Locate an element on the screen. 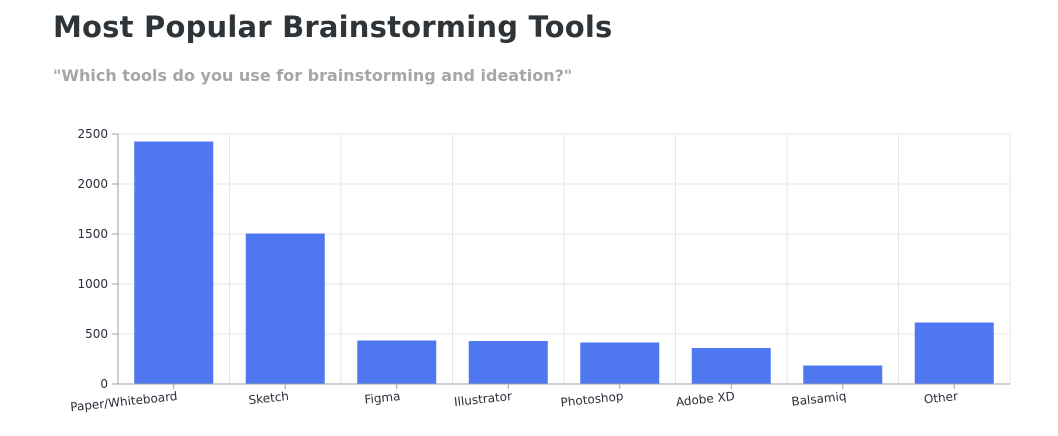  y-tick-label: 2000 is located at coordinates (92, 184).